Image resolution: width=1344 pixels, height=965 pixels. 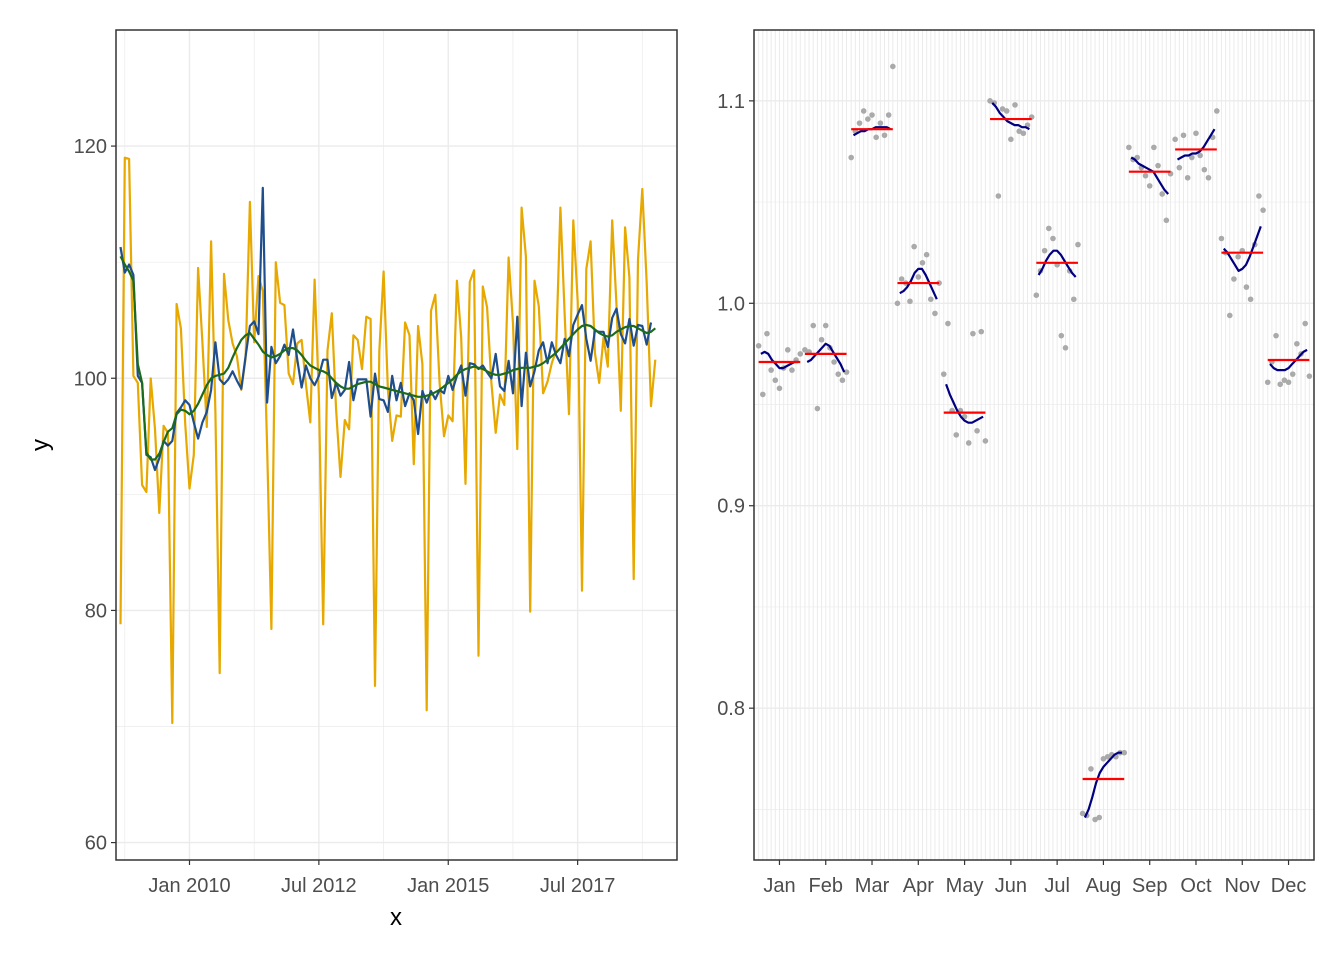 What do you see at coordinates (1289, 886) in the screenshot?
I see `x-tick-label: Dec` at bounding box center [1289, 886].